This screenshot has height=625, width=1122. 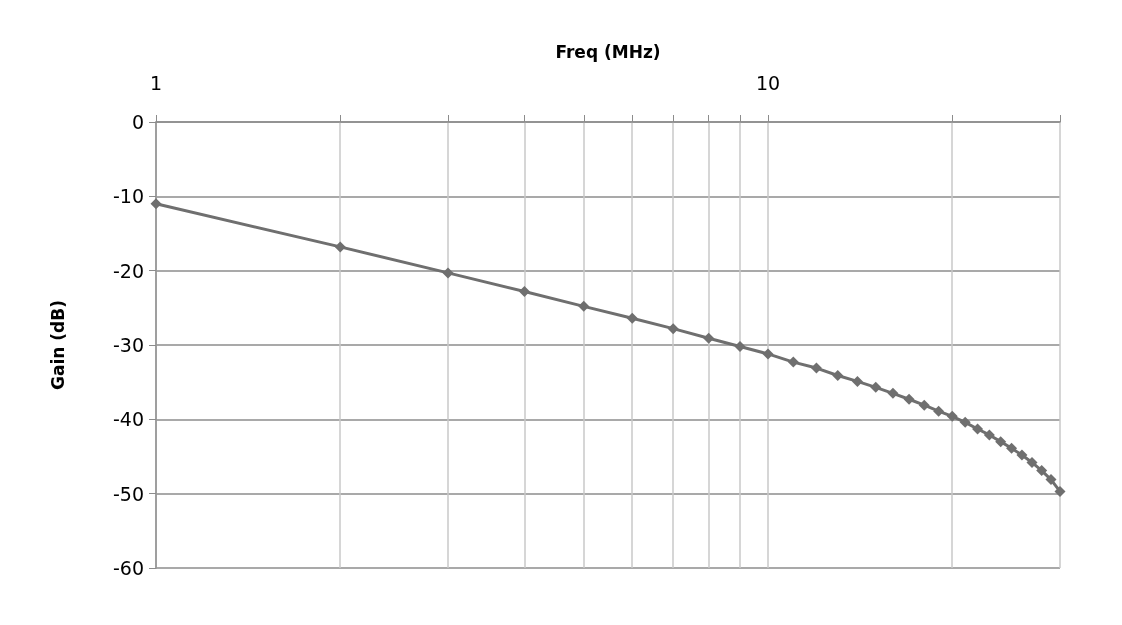 What do you see at coordinates (128, 419) in the screenshot?
I see `y-tick-label: -40` at bounding box center [128, 419].